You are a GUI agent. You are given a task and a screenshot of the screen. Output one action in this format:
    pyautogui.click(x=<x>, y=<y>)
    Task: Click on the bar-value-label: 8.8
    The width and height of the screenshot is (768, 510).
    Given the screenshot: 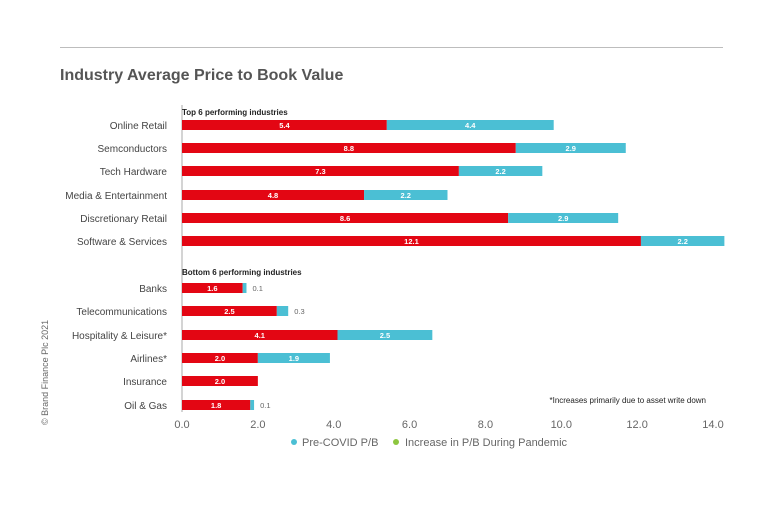 What is the action you would take?
    pyautogui.click(x=349, y=148)
    